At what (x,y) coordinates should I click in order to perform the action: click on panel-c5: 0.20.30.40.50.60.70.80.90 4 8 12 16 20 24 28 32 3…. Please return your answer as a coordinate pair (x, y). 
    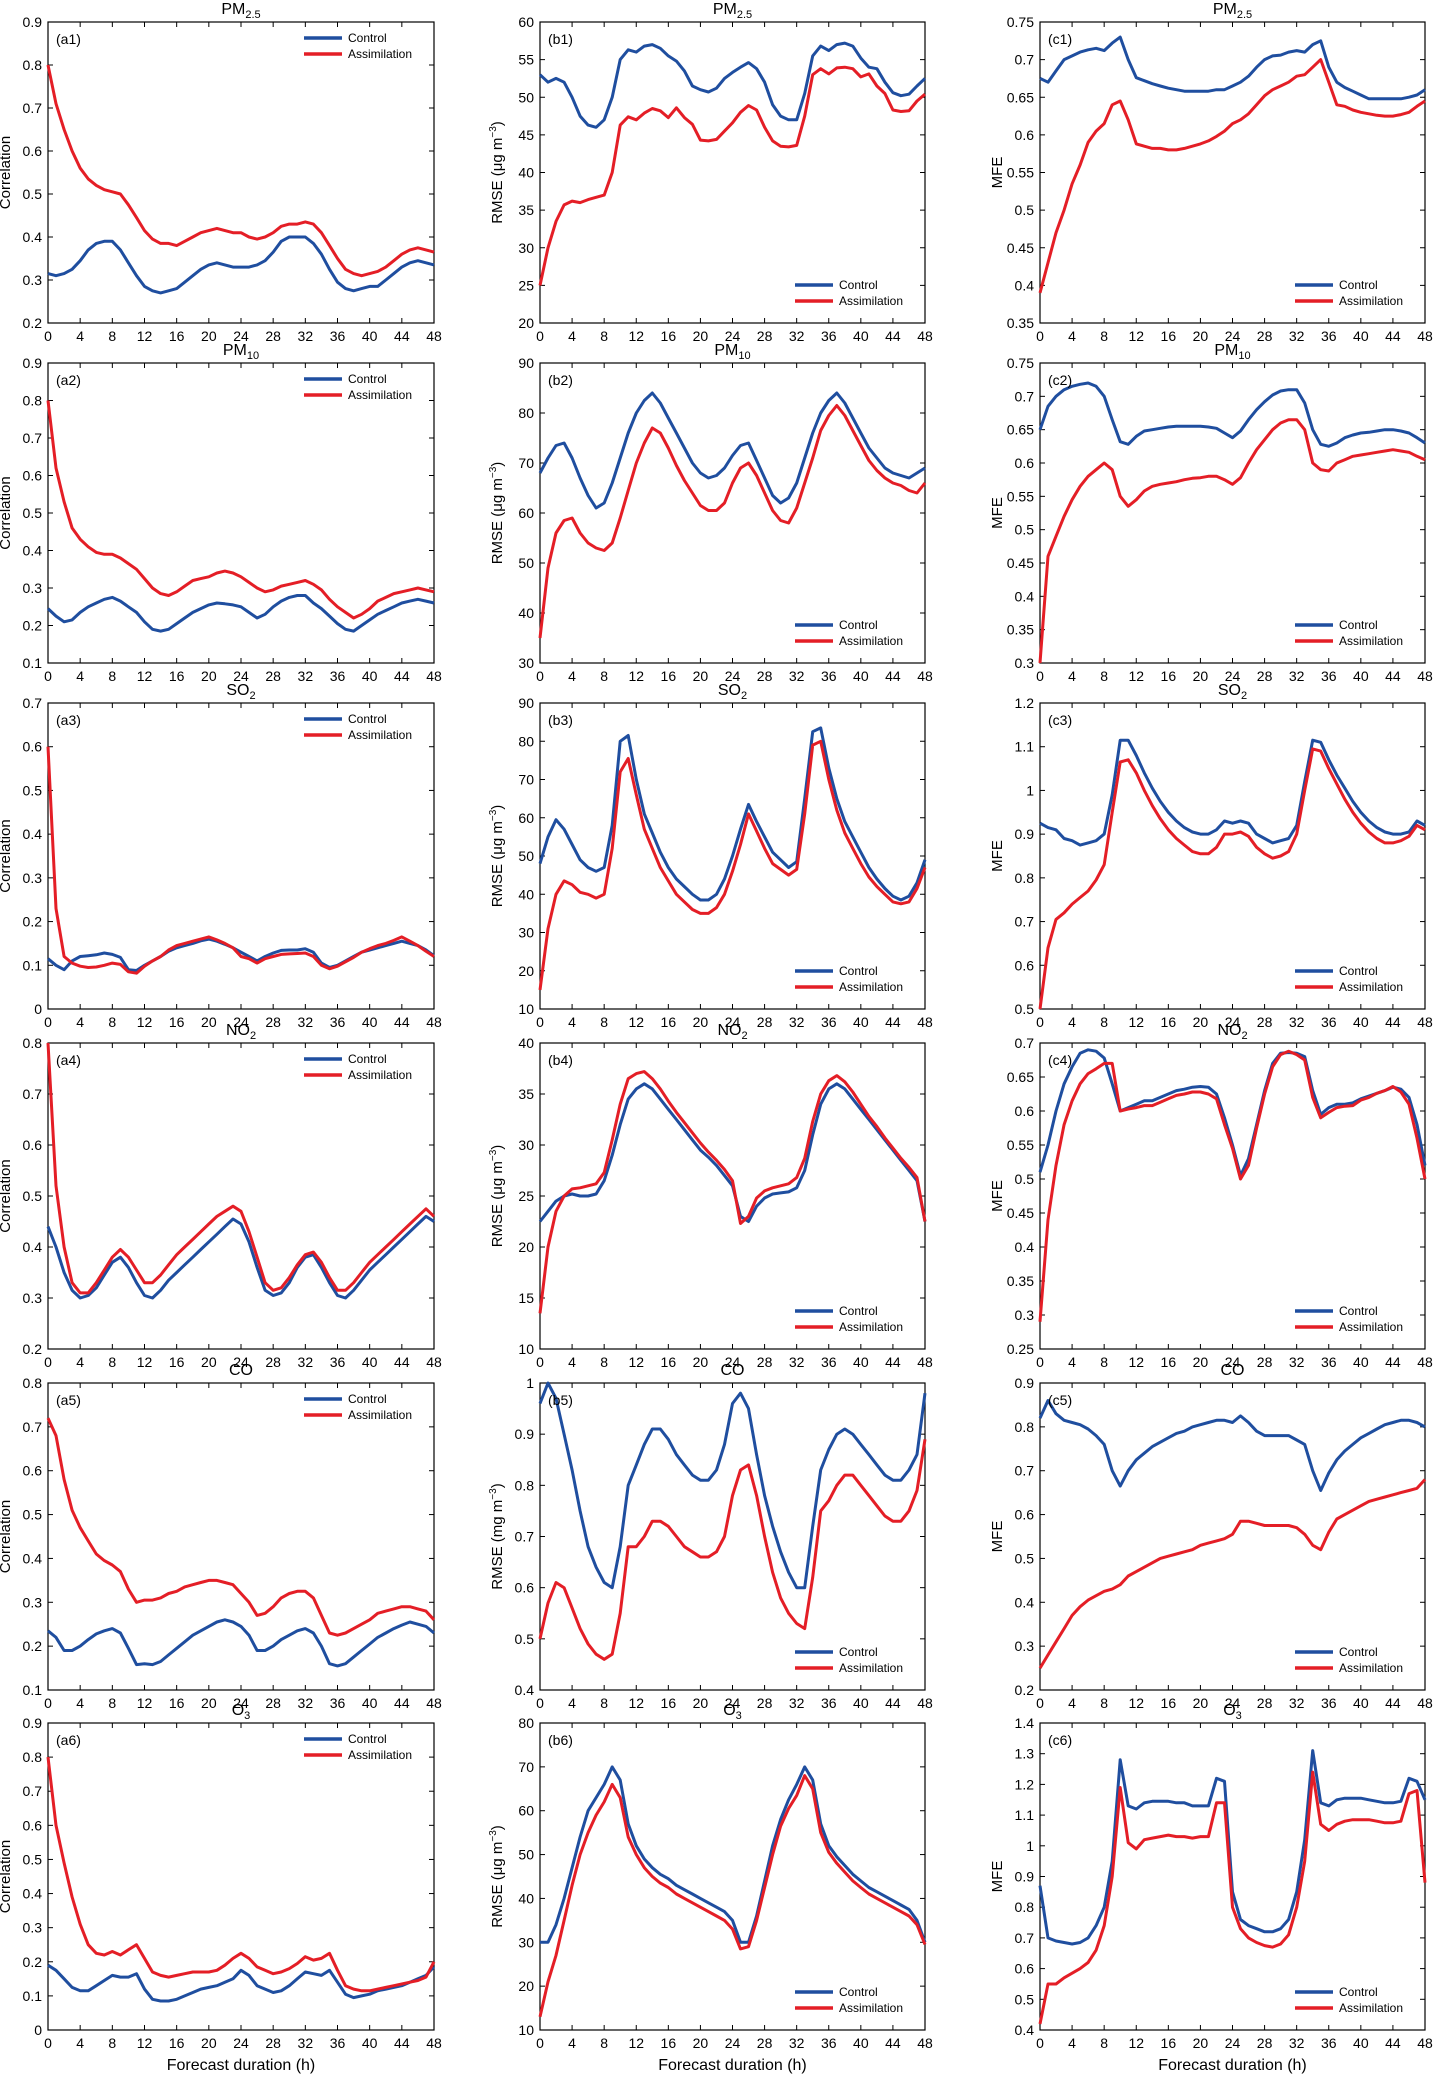
    Looking at the image, I should click on (1211, 1536).